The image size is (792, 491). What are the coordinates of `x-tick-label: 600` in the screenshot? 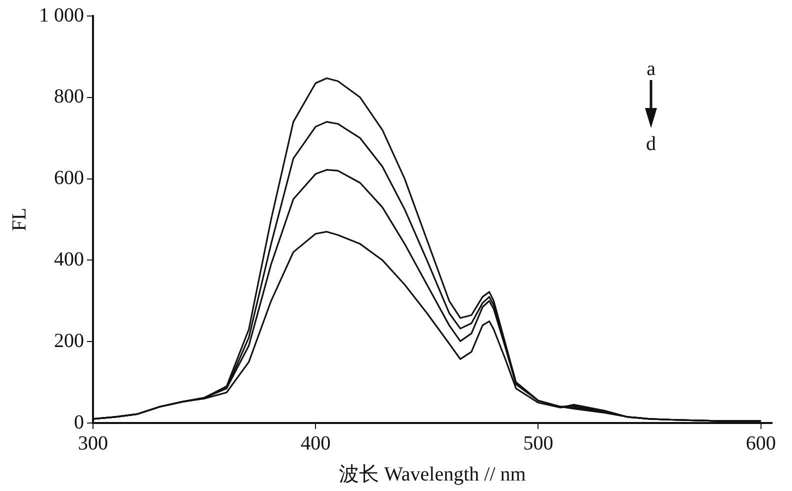 It's located at (761, 443).